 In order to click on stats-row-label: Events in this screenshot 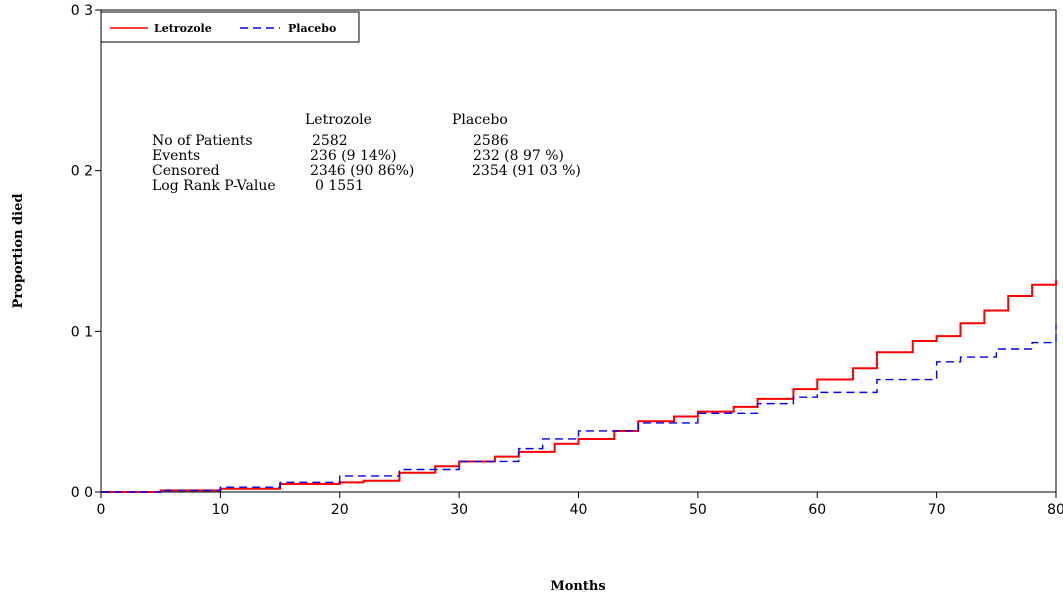, I will do `click(176, 156)`.